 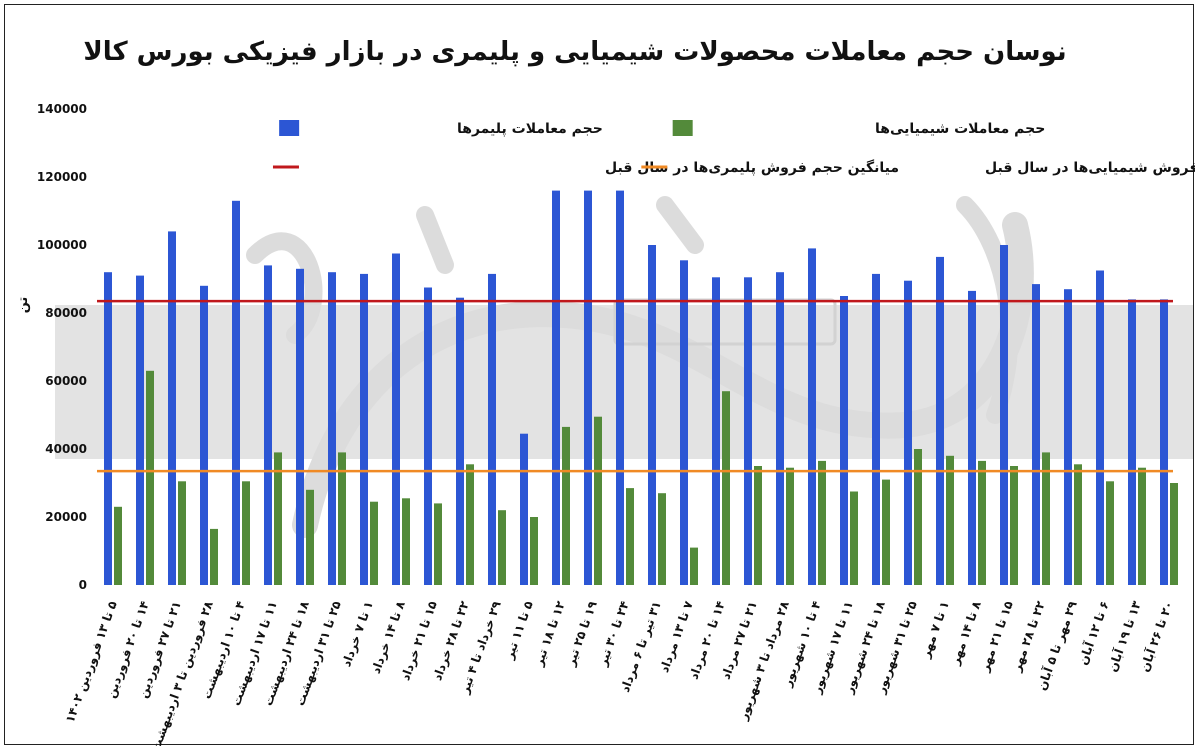 I want to click on x-tick-label: ۵ تا ۱۱ تیر, so click(x=519, y=630).